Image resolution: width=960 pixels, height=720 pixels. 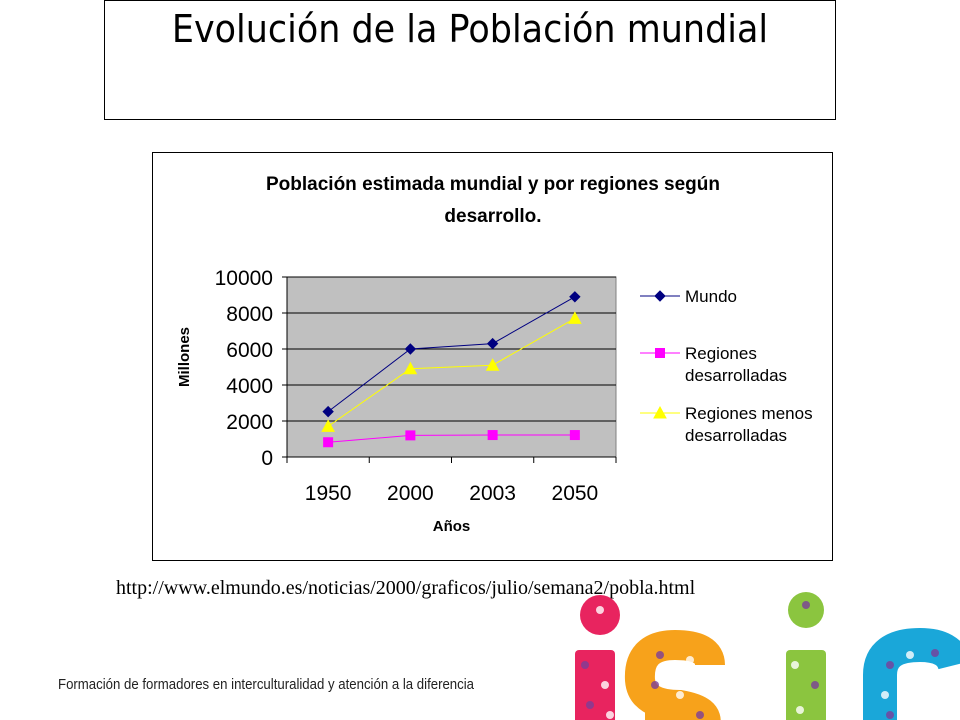 What do you see at coordinates (736, 375) in the screenshot?
I see `legend-label-1: desarrolladas` at bounding box center [736, 375].